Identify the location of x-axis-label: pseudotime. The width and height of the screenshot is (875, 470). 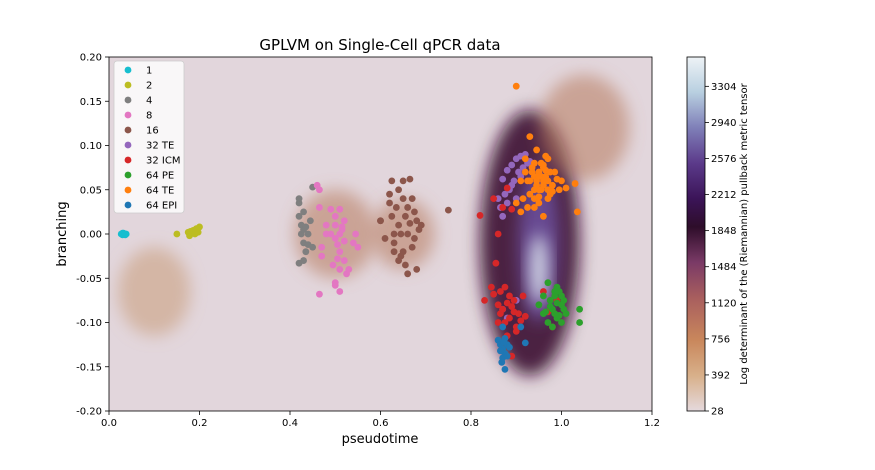
(380, 439).